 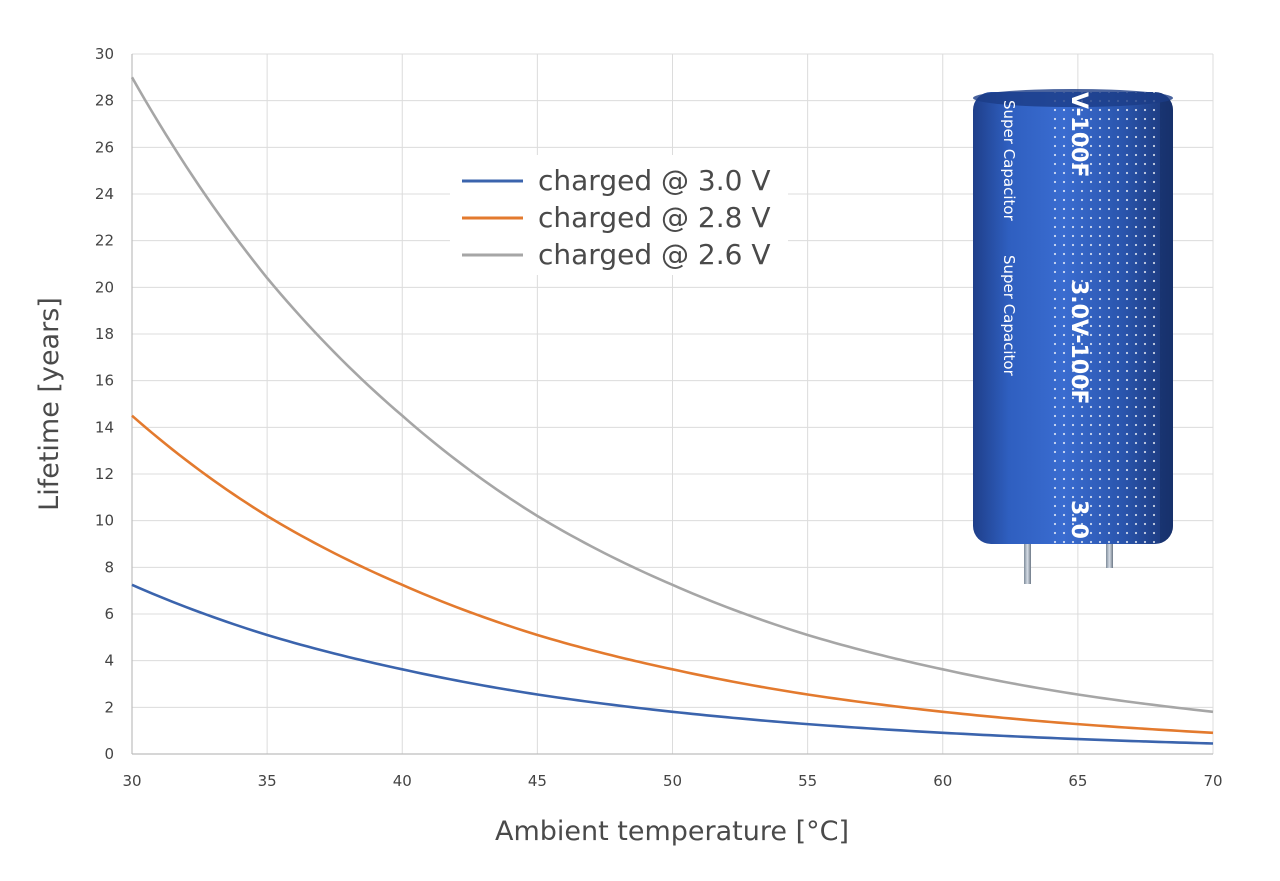 I want to click on y-tick-label: 22, so click(x=104, y=241).